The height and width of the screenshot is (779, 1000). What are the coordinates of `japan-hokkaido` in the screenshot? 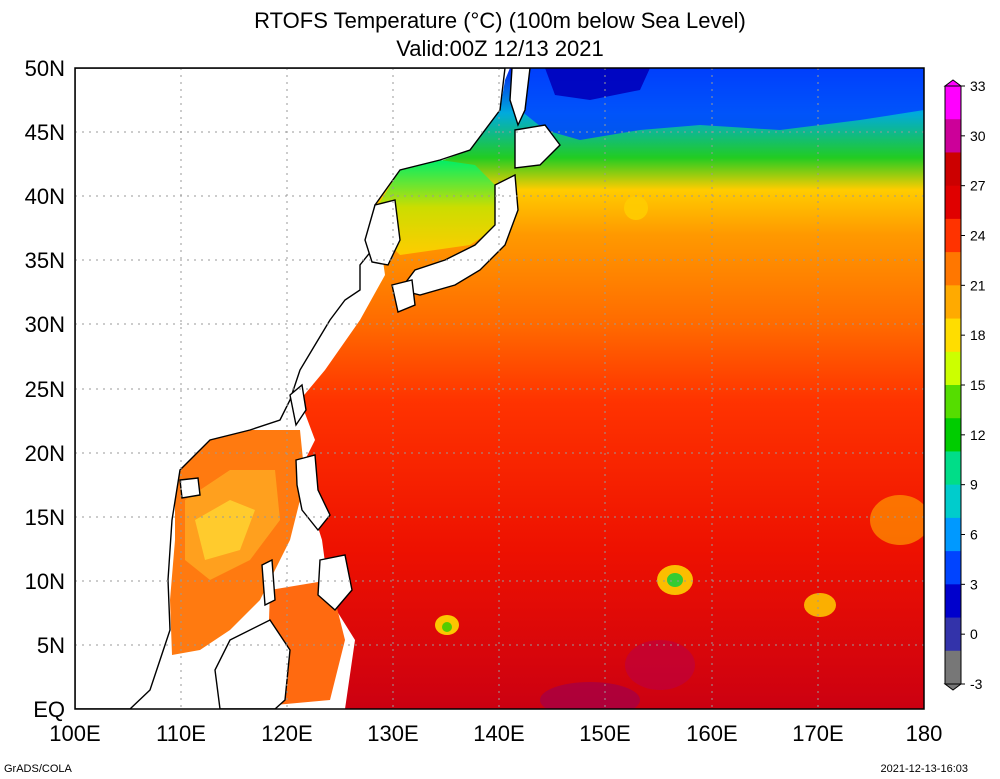 It's located at (537, 146).